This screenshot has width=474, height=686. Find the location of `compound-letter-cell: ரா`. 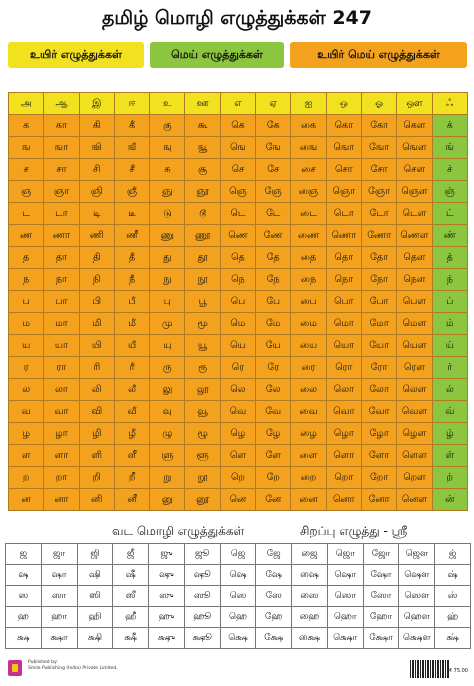

compound-letter-cell: ரா is located at coordinates (61, 367).